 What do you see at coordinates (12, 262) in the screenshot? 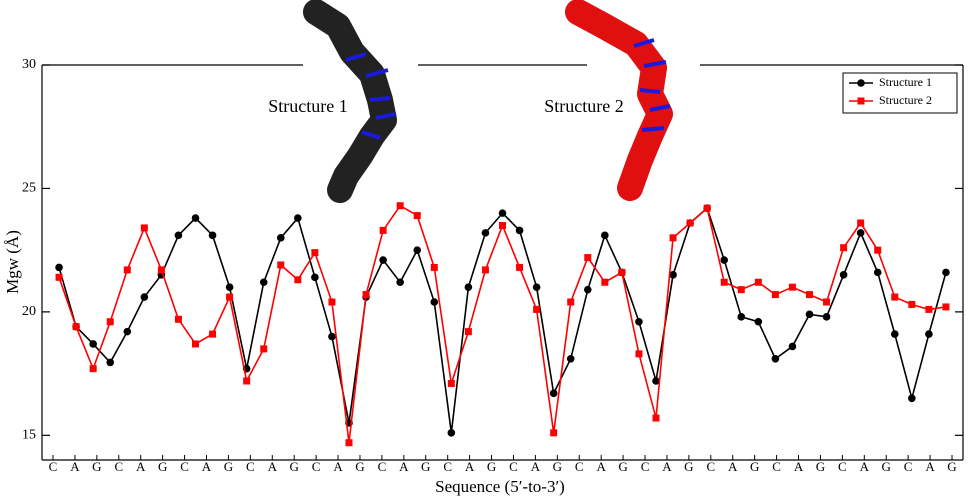
I see `y-axis-label: Mgw (Å)` at bounding box center [12, 262].